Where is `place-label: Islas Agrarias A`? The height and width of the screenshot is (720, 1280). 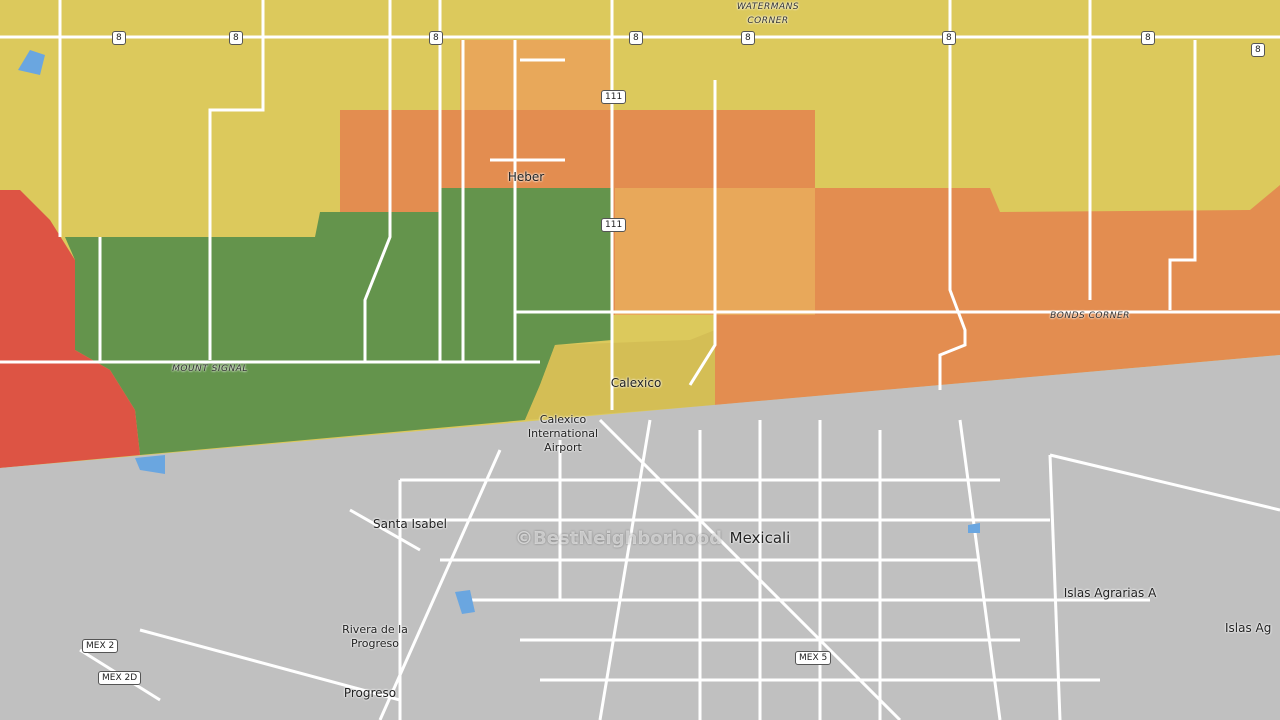
place-label: Islas Agrarias A is located at coordinates (1110, 593).